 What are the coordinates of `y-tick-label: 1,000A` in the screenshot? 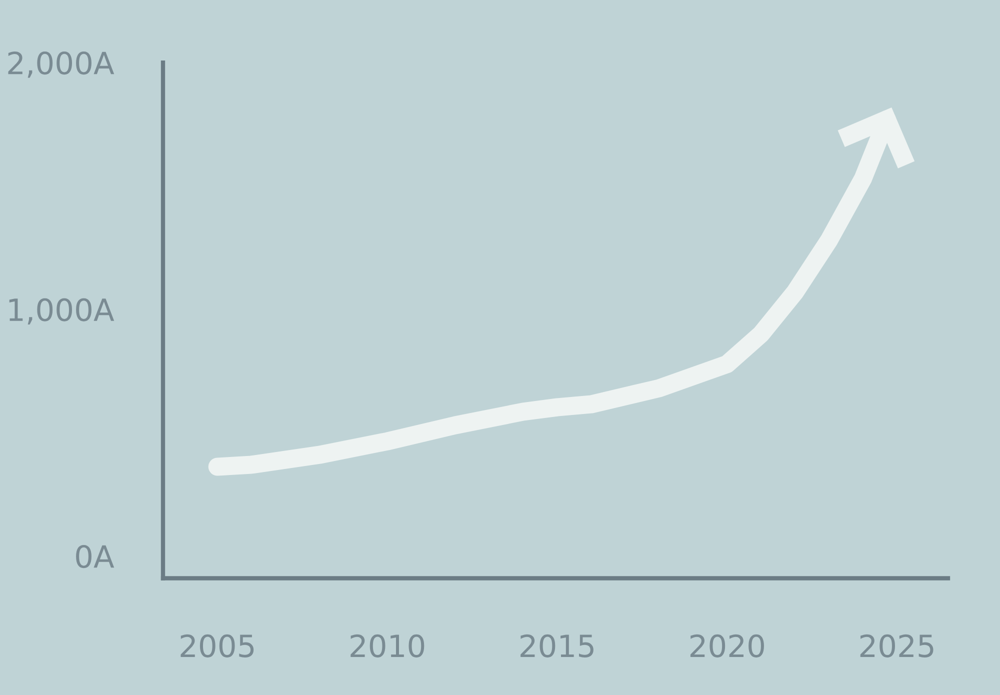 It's located at (61, 311).